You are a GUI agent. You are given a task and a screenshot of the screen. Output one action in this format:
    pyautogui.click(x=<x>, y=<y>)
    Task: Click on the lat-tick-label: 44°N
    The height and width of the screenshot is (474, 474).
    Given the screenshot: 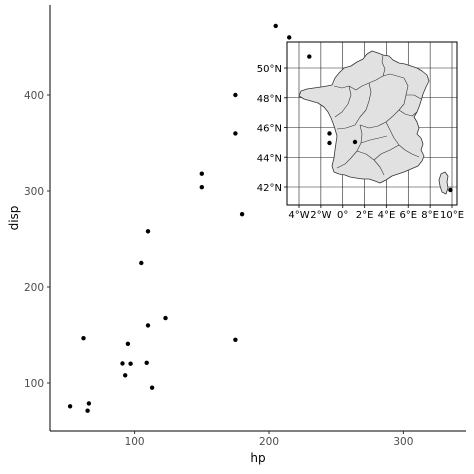 What is the action you would take?
    pyautogui.click(x=269, y=158)
    